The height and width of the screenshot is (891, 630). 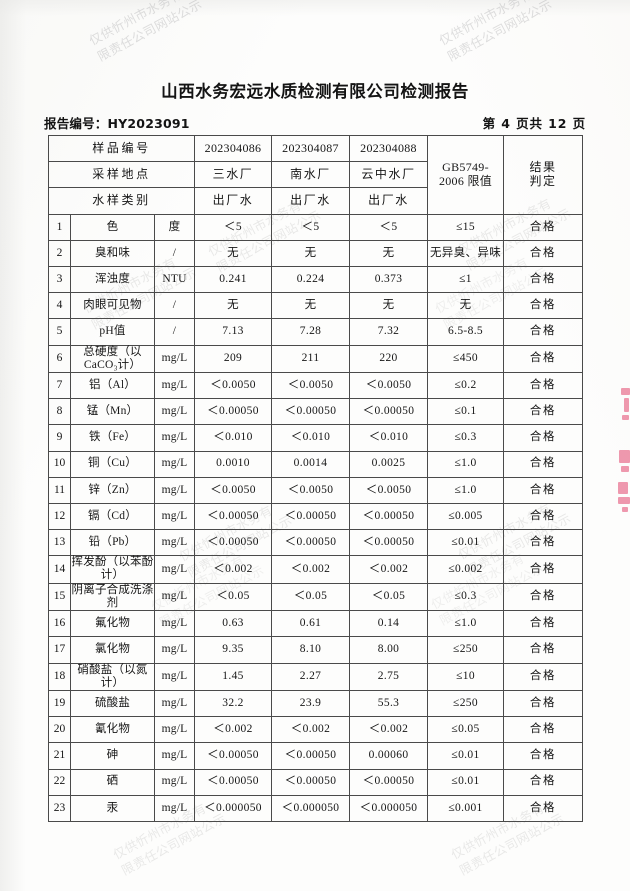 I want to click on header-site-2: 南水厂, so click(x=311, y=175).